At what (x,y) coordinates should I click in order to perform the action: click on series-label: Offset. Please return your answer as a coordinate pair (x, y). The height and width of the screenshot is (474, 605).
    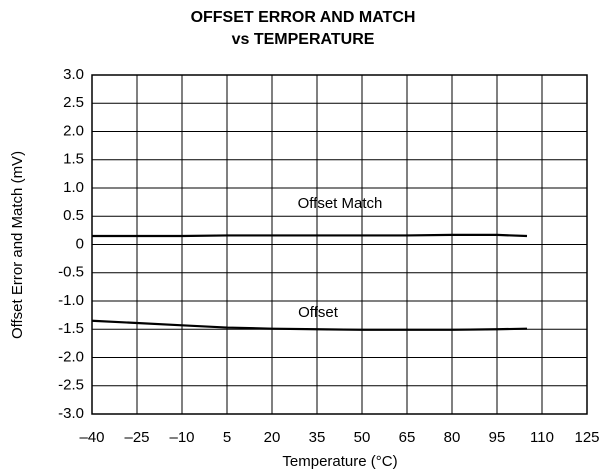
    Looking at the image, I should click on (318, 312).